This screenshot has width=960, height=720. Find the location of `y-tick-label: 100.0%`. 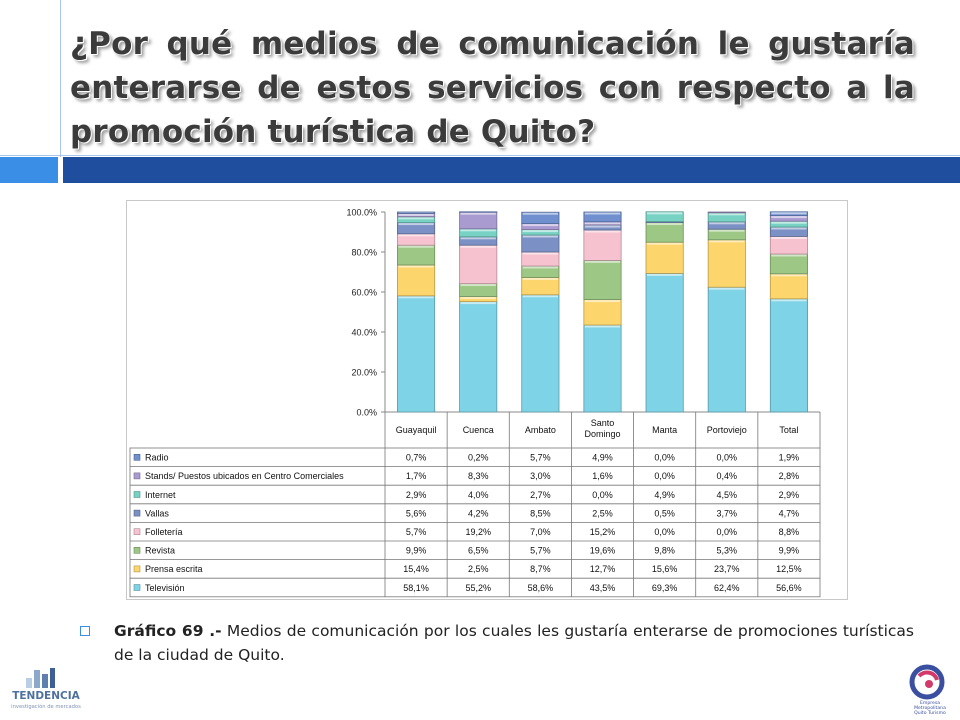

y-tick-label: 100.0% is located at coordinates (361, 213).